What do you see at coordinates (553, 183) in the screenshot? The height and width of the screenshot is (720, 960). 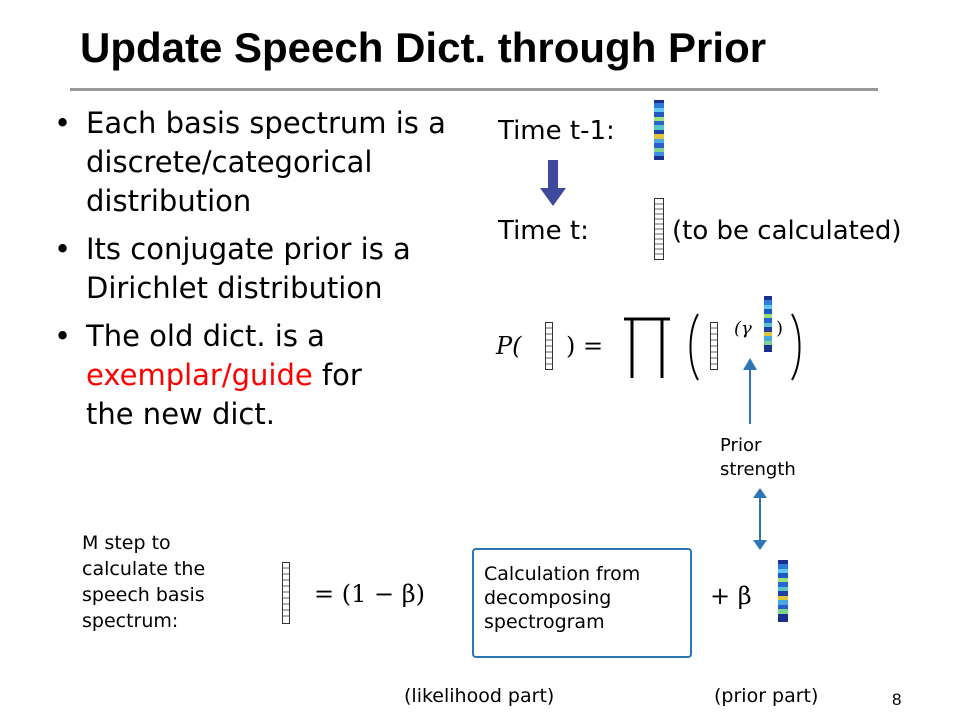 I see `down-arrow-icon` at bounding box center [553, 183].